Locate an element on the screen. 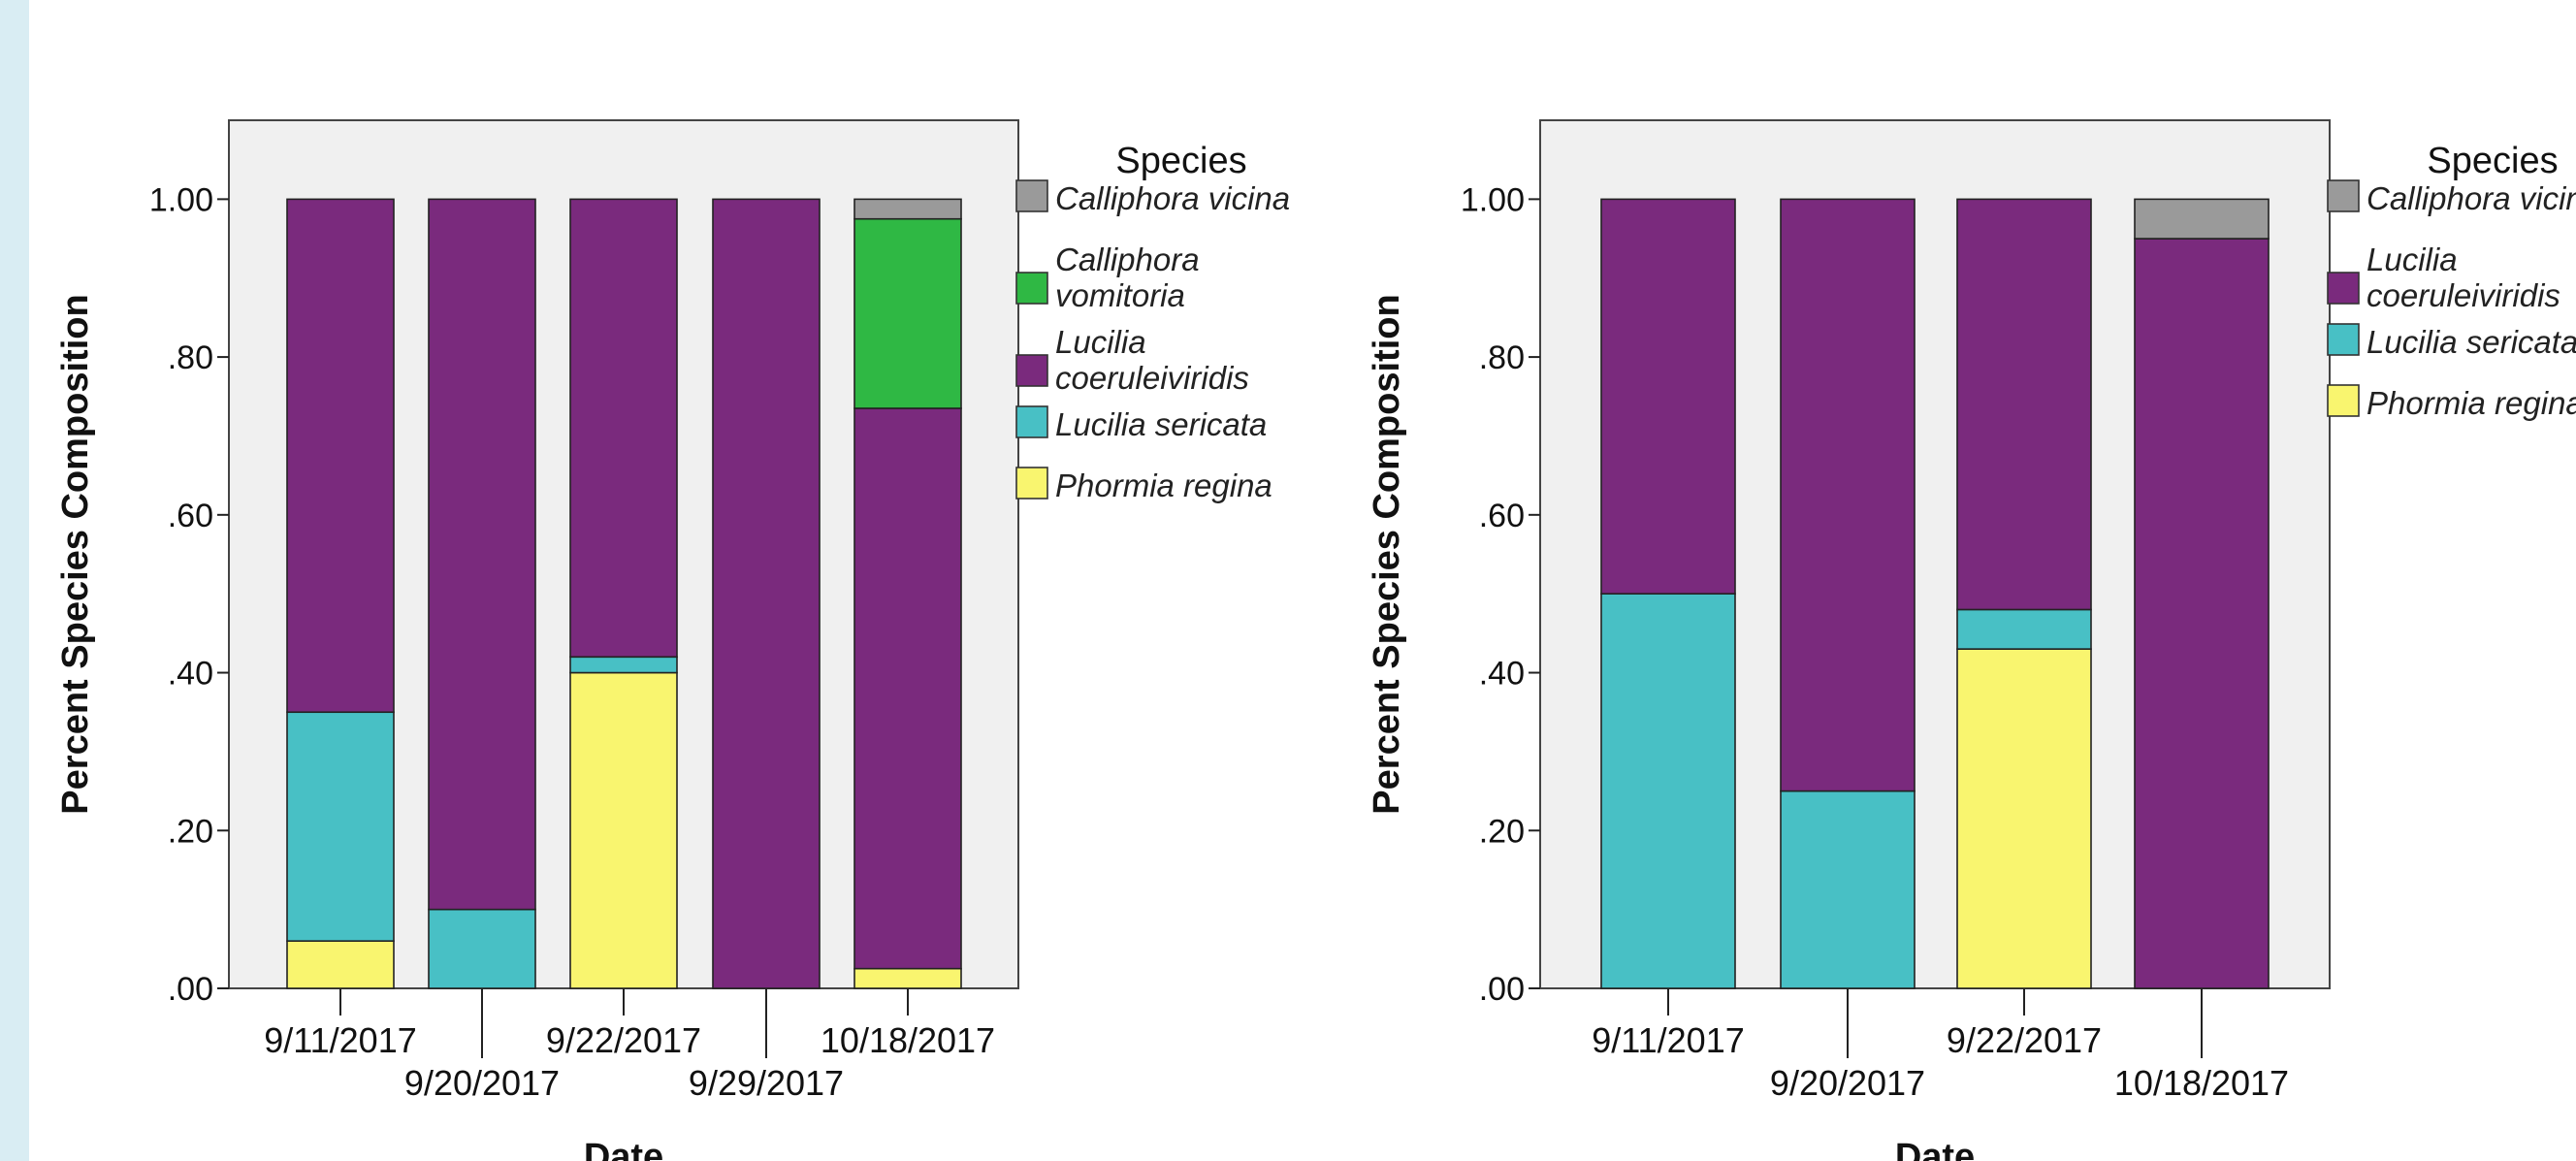 The width and height of the screenshot is (2576, 1161). bar-calliphora-vomitoria-10-18-2017 is located at coordinates (907, 313).